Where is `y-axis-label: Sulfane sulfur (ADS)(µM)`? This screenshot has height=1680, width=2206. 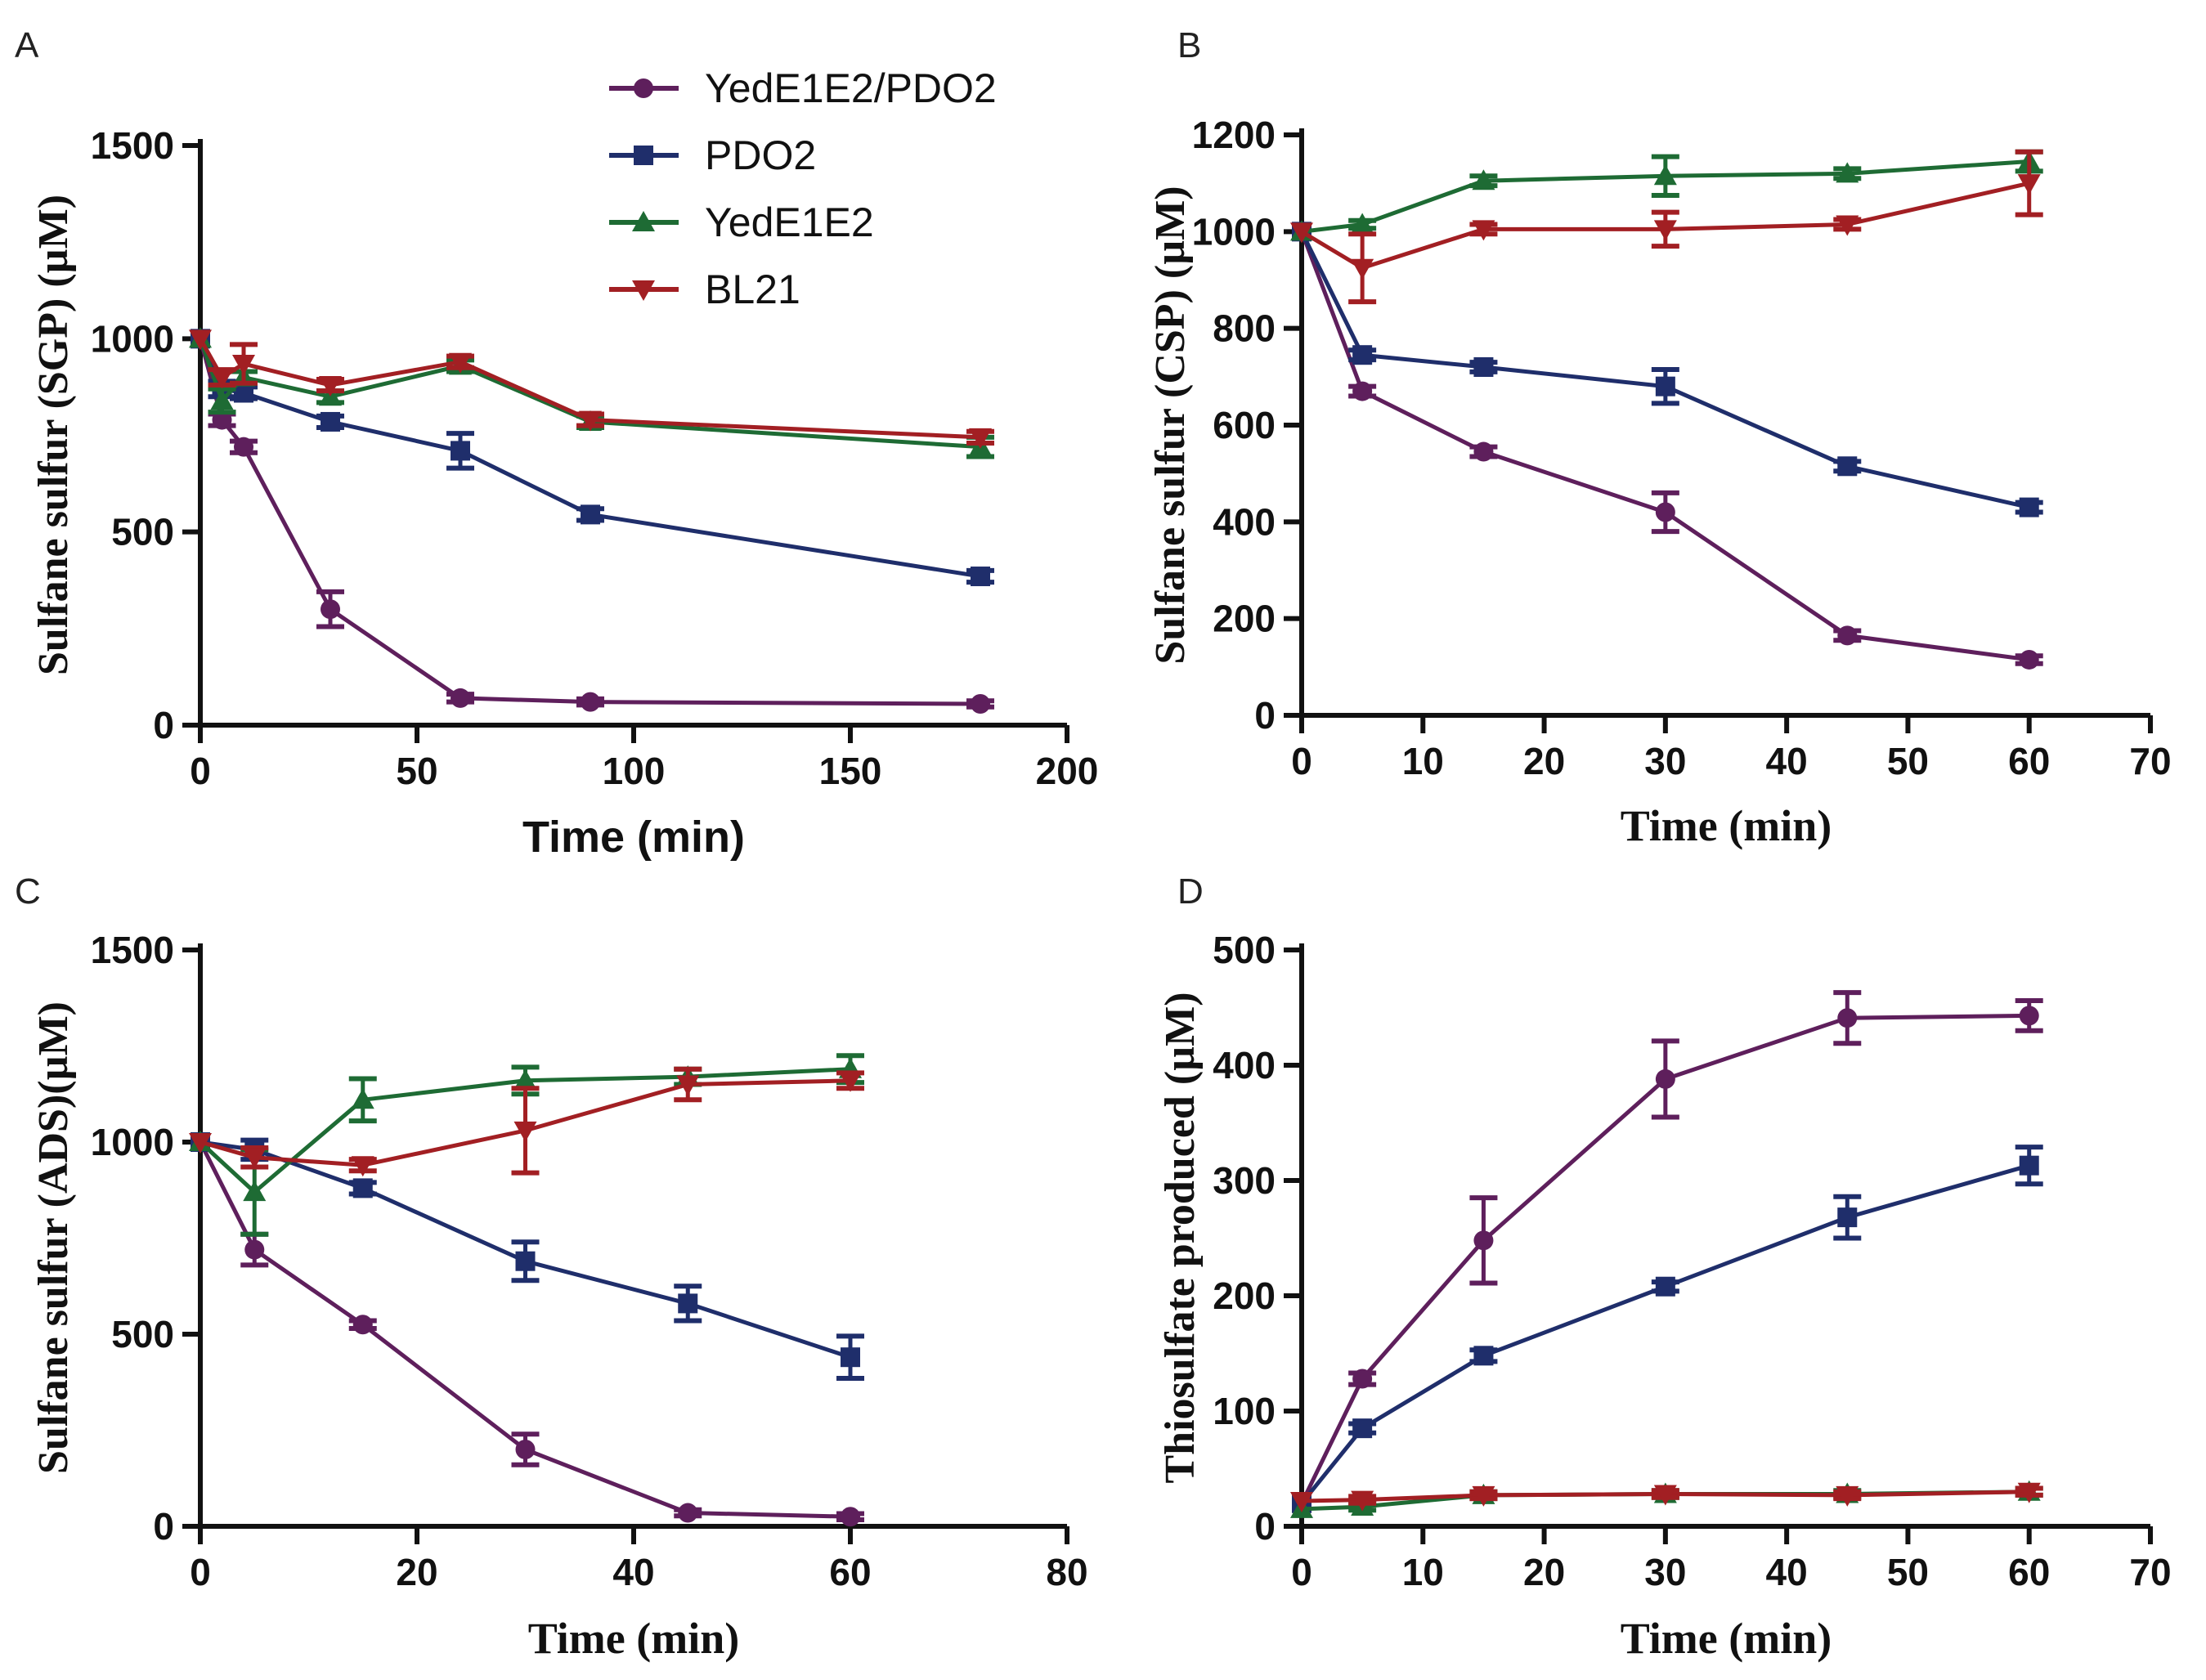 y-axis-label: Sulfane sulfur (ADS)(µM) is located at coordinates (53, 1237).